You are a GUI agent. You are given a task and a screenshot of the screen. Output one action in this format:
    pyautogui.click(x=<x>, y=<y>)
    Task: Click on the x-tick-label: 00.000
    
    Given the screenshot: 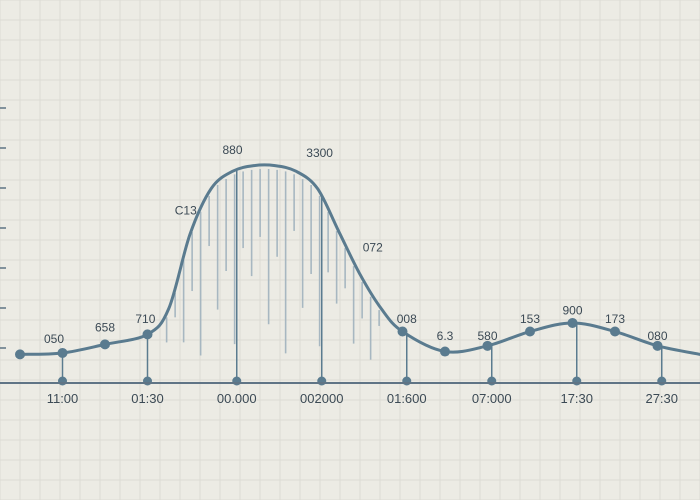 What is the action you would take?
    pyautogui.click(x=237, y=398)
    